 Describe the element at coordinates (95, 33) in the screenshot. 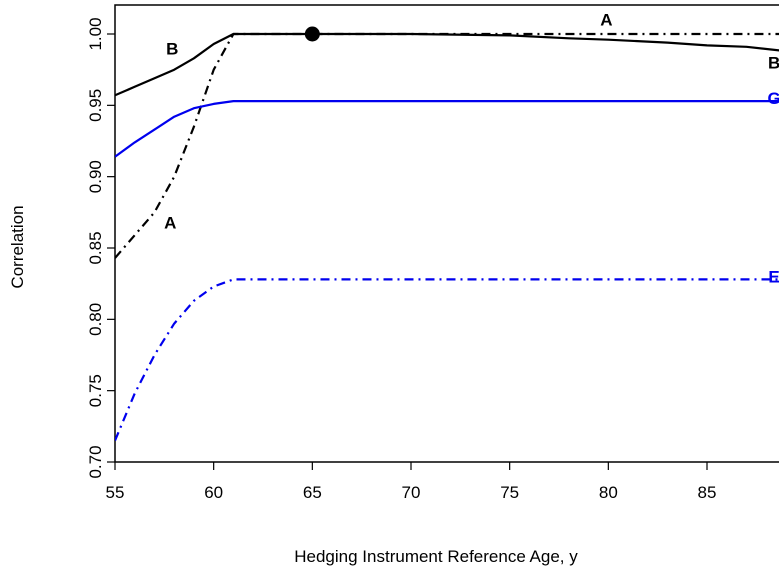

I see `y-tick-label: 1.00` at that location.